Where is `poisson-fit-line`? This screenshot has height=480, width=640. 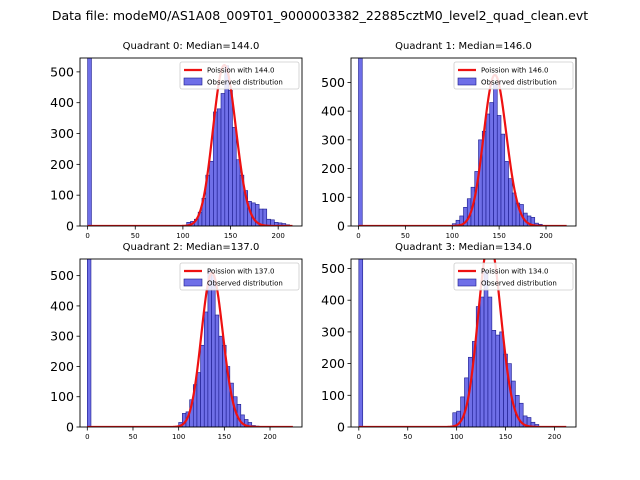
poisson-fit-line is located at coordinates (190, 144).